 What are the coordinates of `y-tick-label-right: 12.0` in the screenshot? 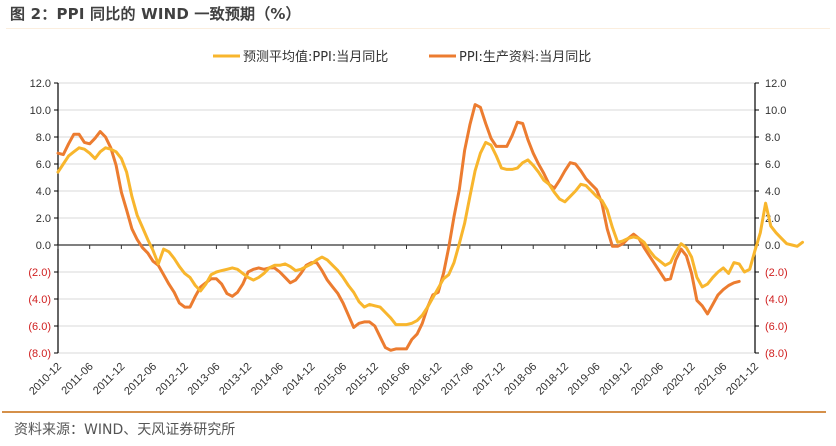 It's located at (775, 84).